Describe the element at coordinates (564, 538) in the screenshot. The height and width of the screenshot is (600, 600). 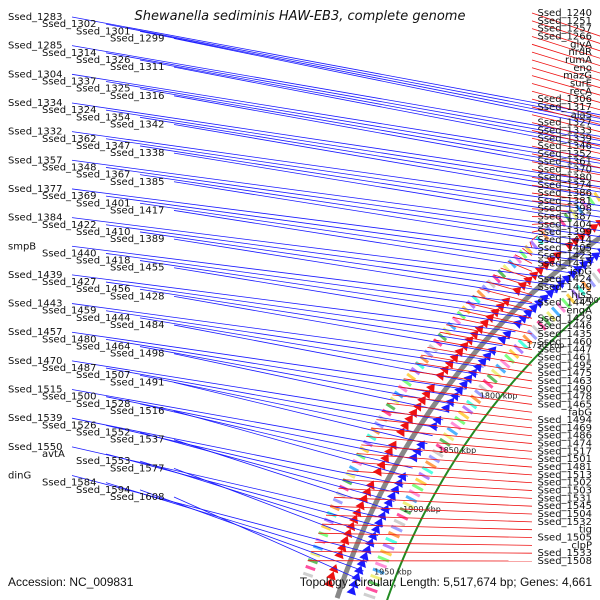
I see `gene-label-reverse: Ssed_1505` at that location.